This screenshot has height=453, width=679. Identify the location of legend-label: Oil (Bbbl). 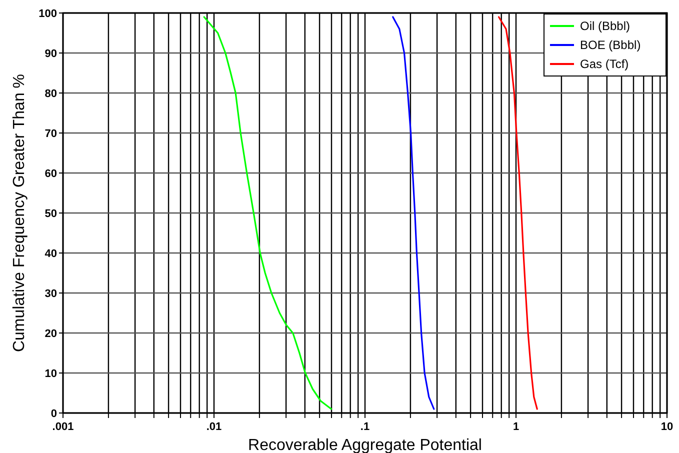
(605, 26).